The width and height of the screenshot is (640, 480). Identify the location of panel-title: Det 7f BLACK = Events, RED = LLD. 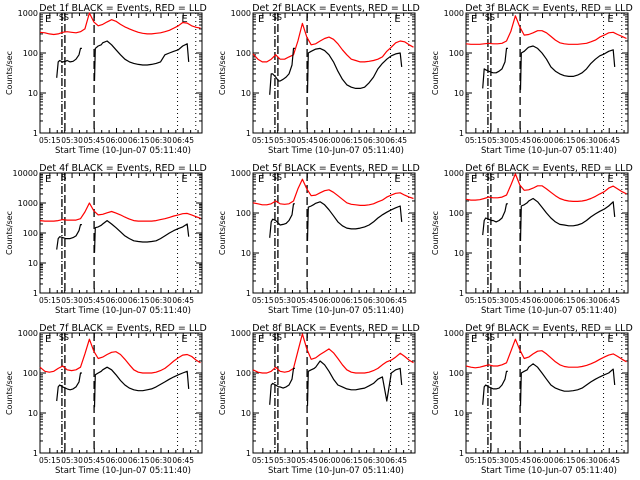
(123, 328).